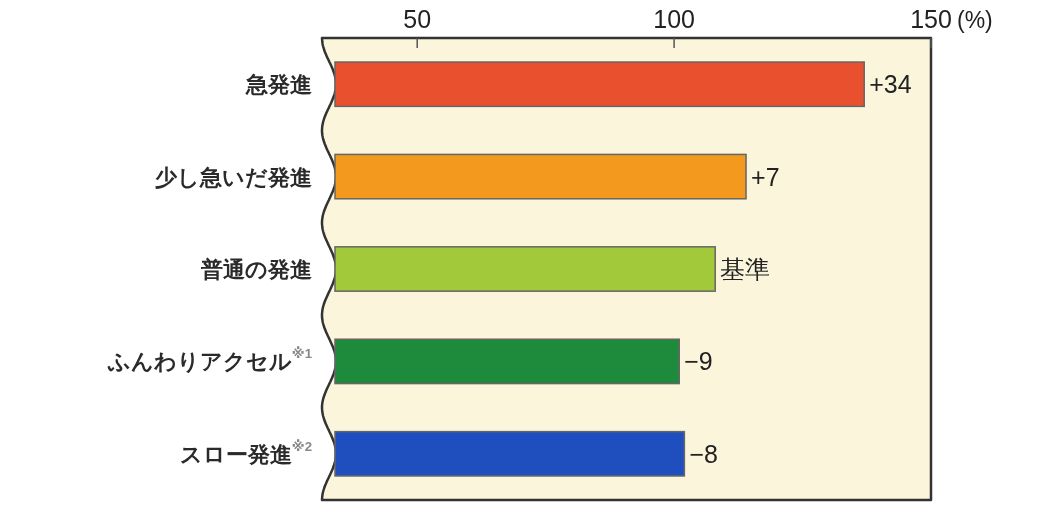 This screenshot has height=507, width=1041. What do you see at coordinates (703, 453) in the screenshot?
I see `annotation: −8` at bounding box center [703, 453].